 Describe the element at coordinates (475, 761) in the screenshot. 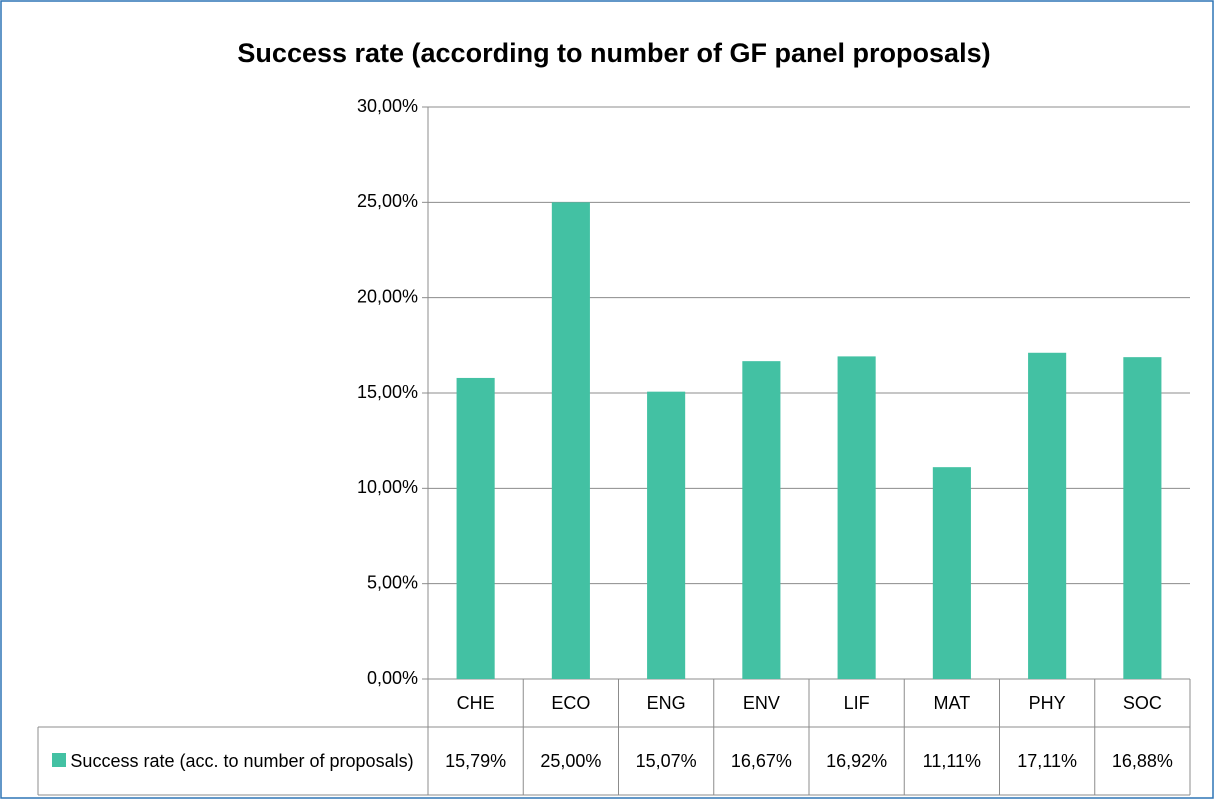

I see `table-value: 15,79%` at that location.